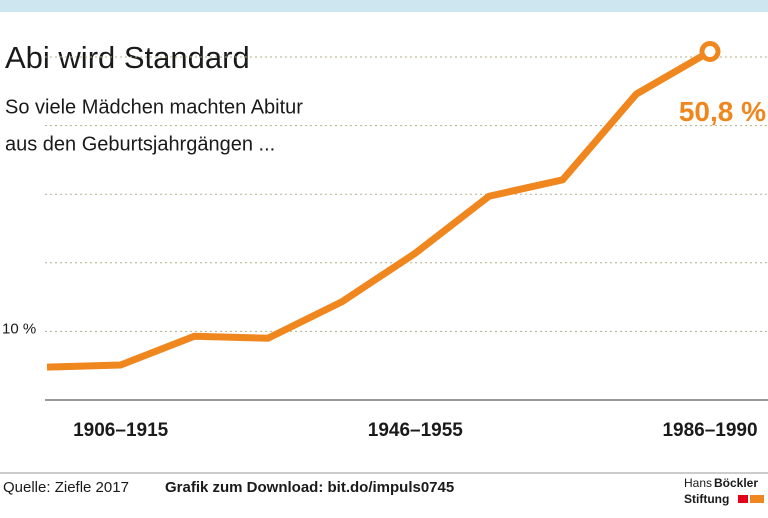  I want to click on value-label: 50,8 %, so click(722, 111).